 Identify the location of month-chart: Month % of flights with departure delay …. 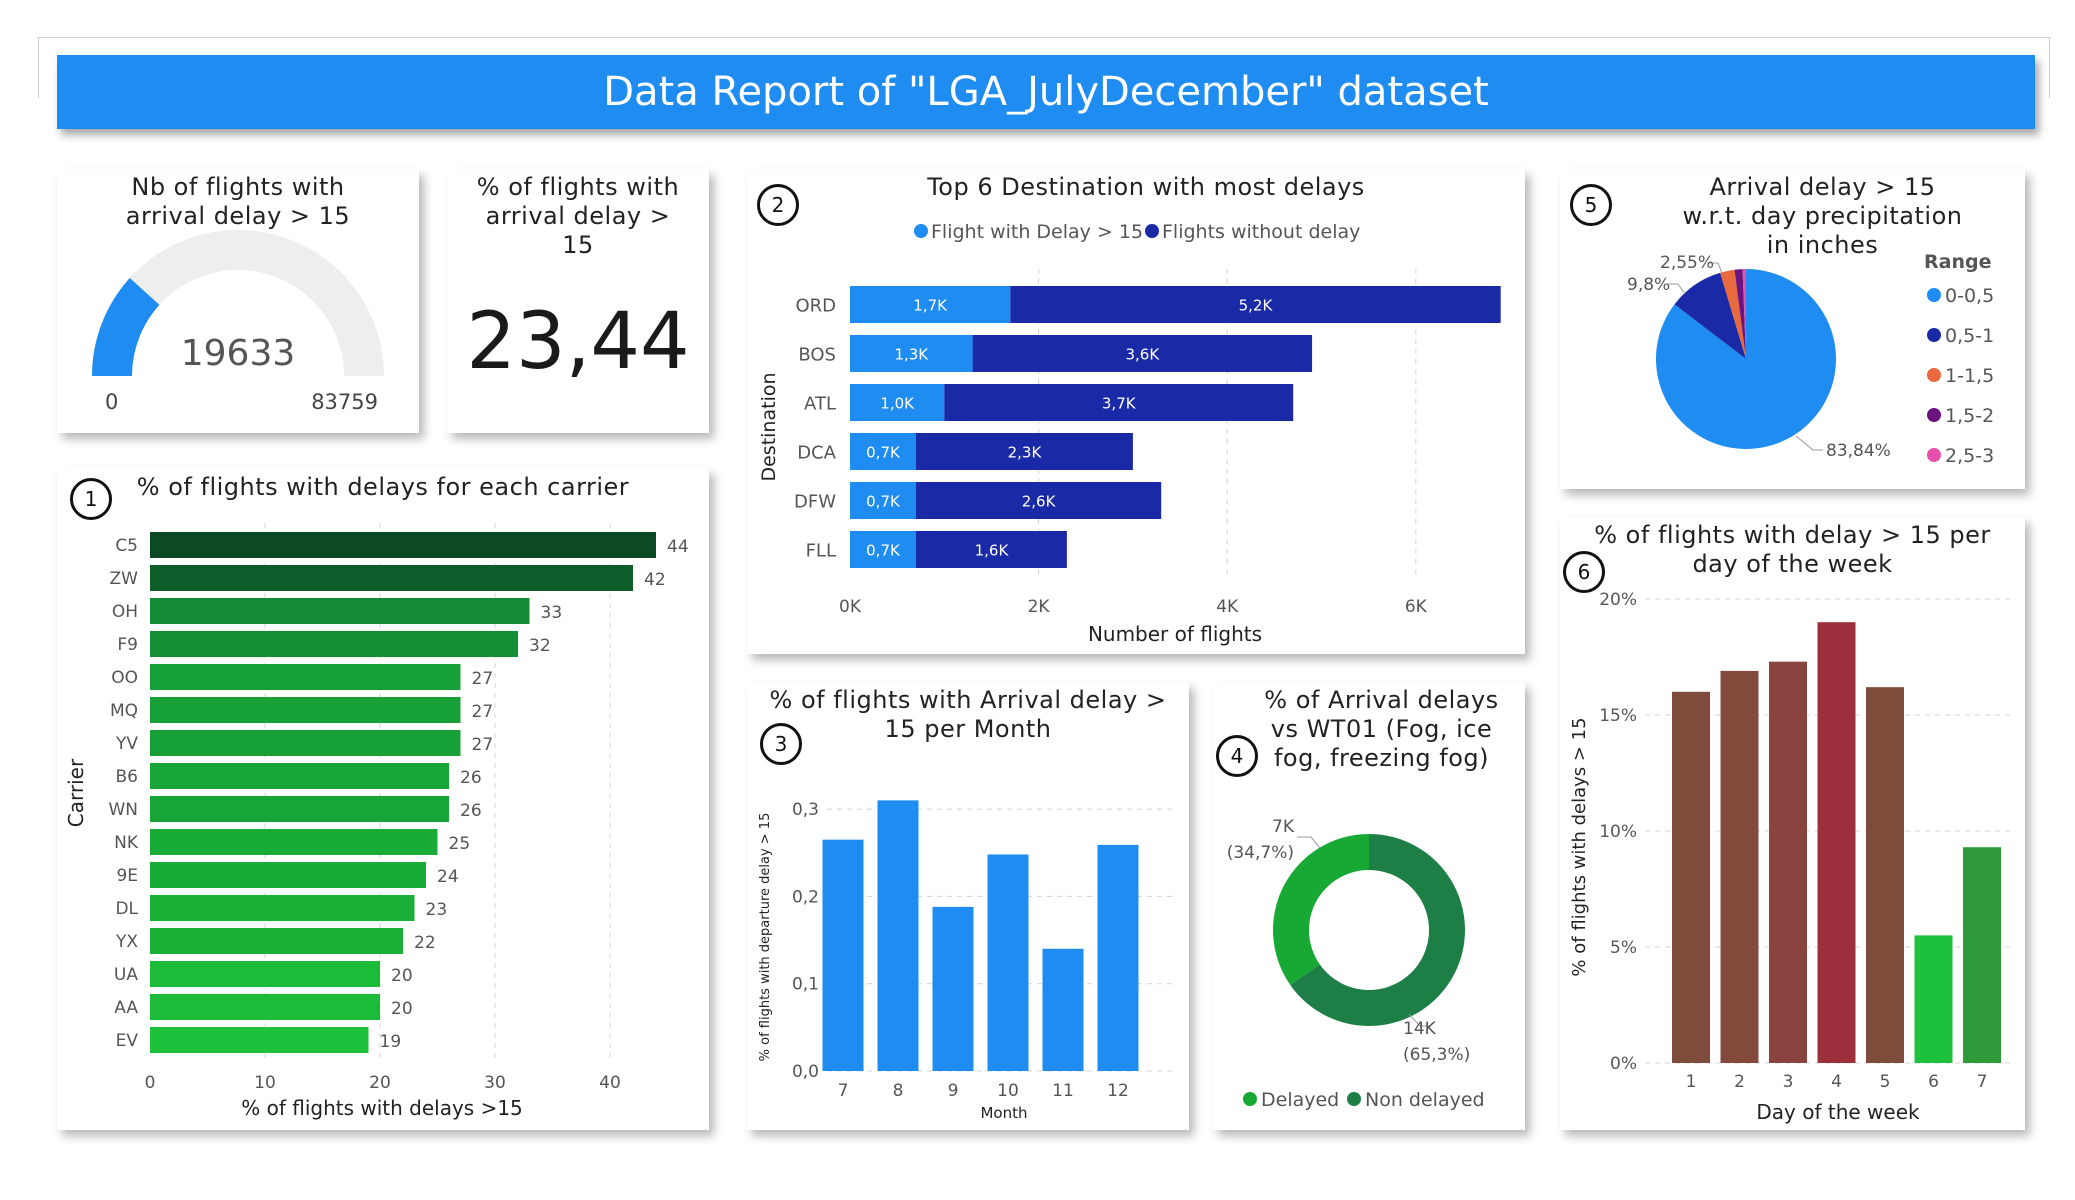
(967, 961).